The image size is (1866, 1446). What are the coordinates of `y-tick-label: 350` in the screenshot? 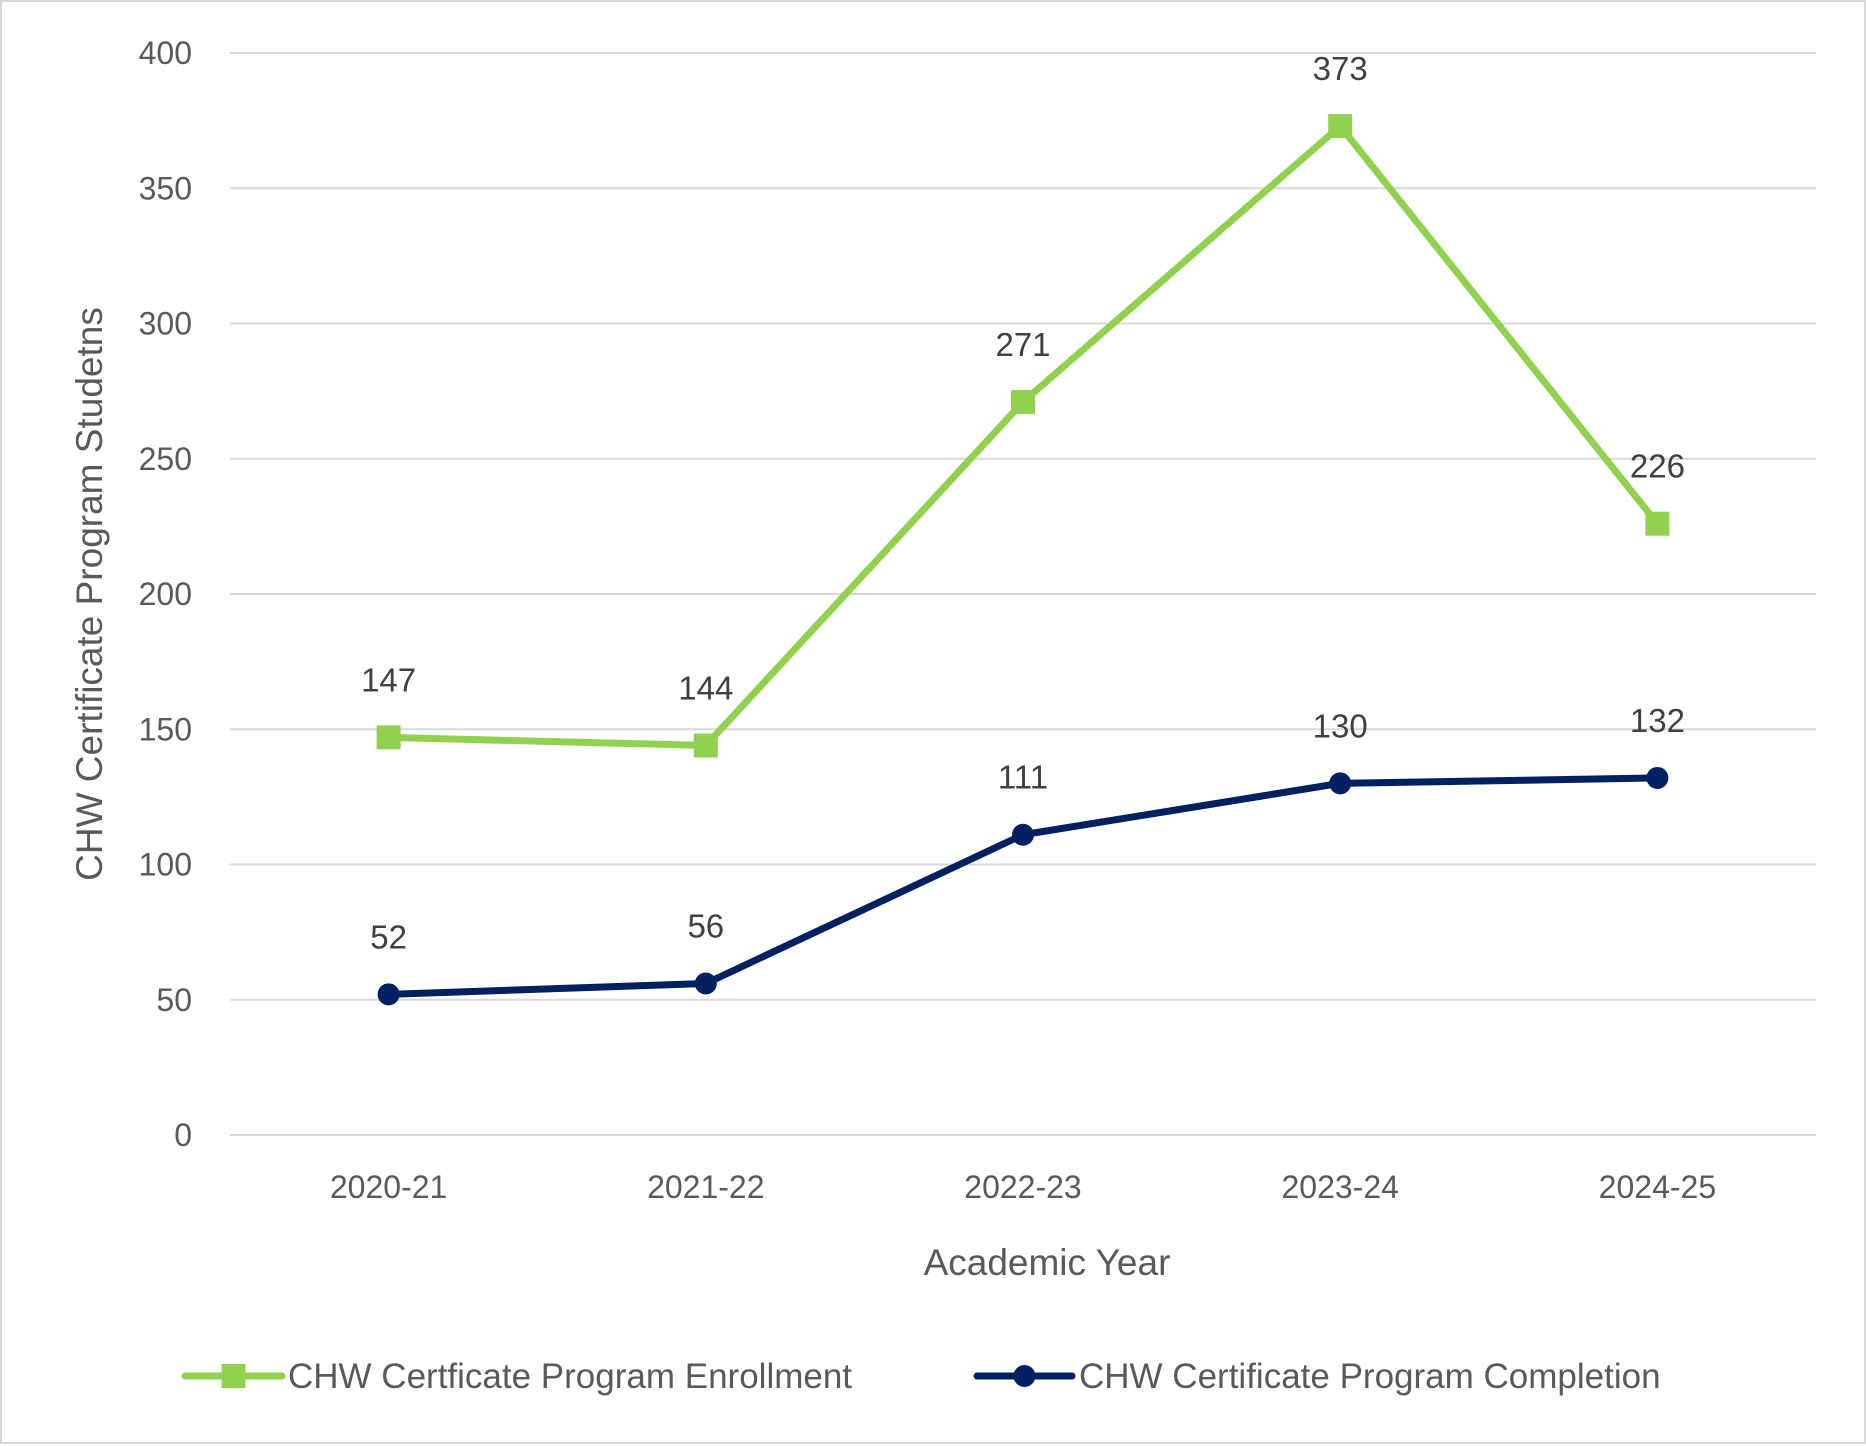 It's located at (165, 188).